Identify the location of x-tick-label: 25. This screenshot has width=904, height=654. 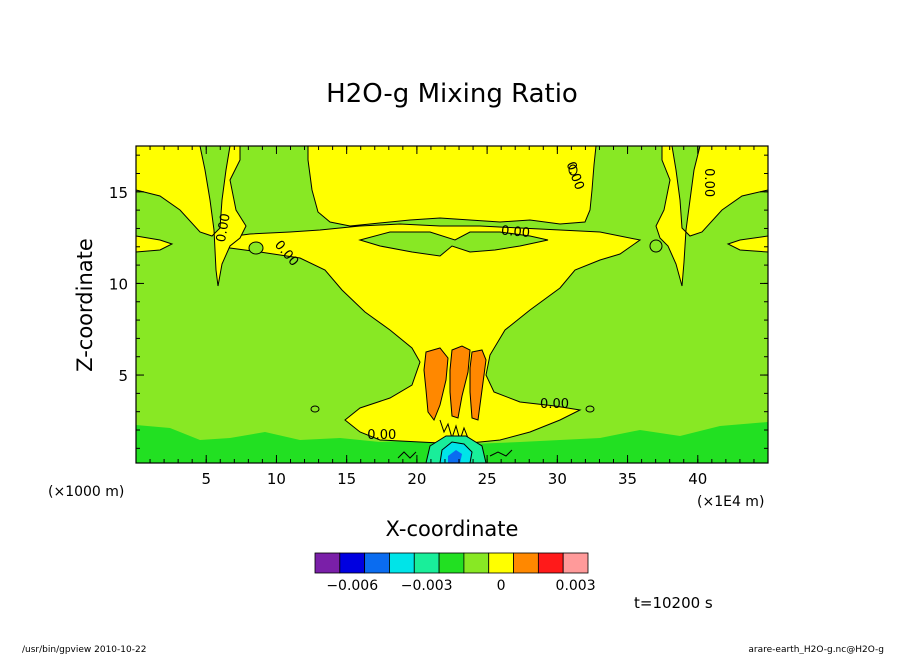
(487, 479).